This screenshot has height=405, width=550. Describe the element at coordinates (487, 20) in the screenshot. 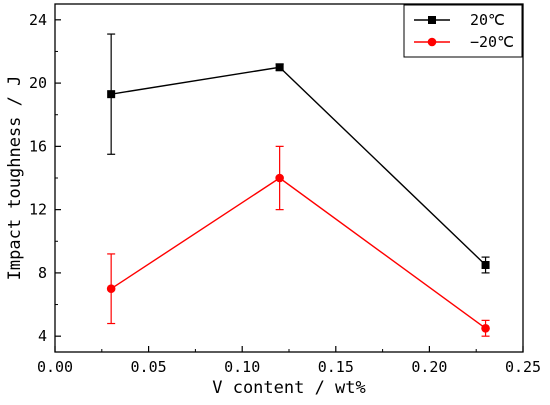

I see `legend-label: 20℃` at that location.